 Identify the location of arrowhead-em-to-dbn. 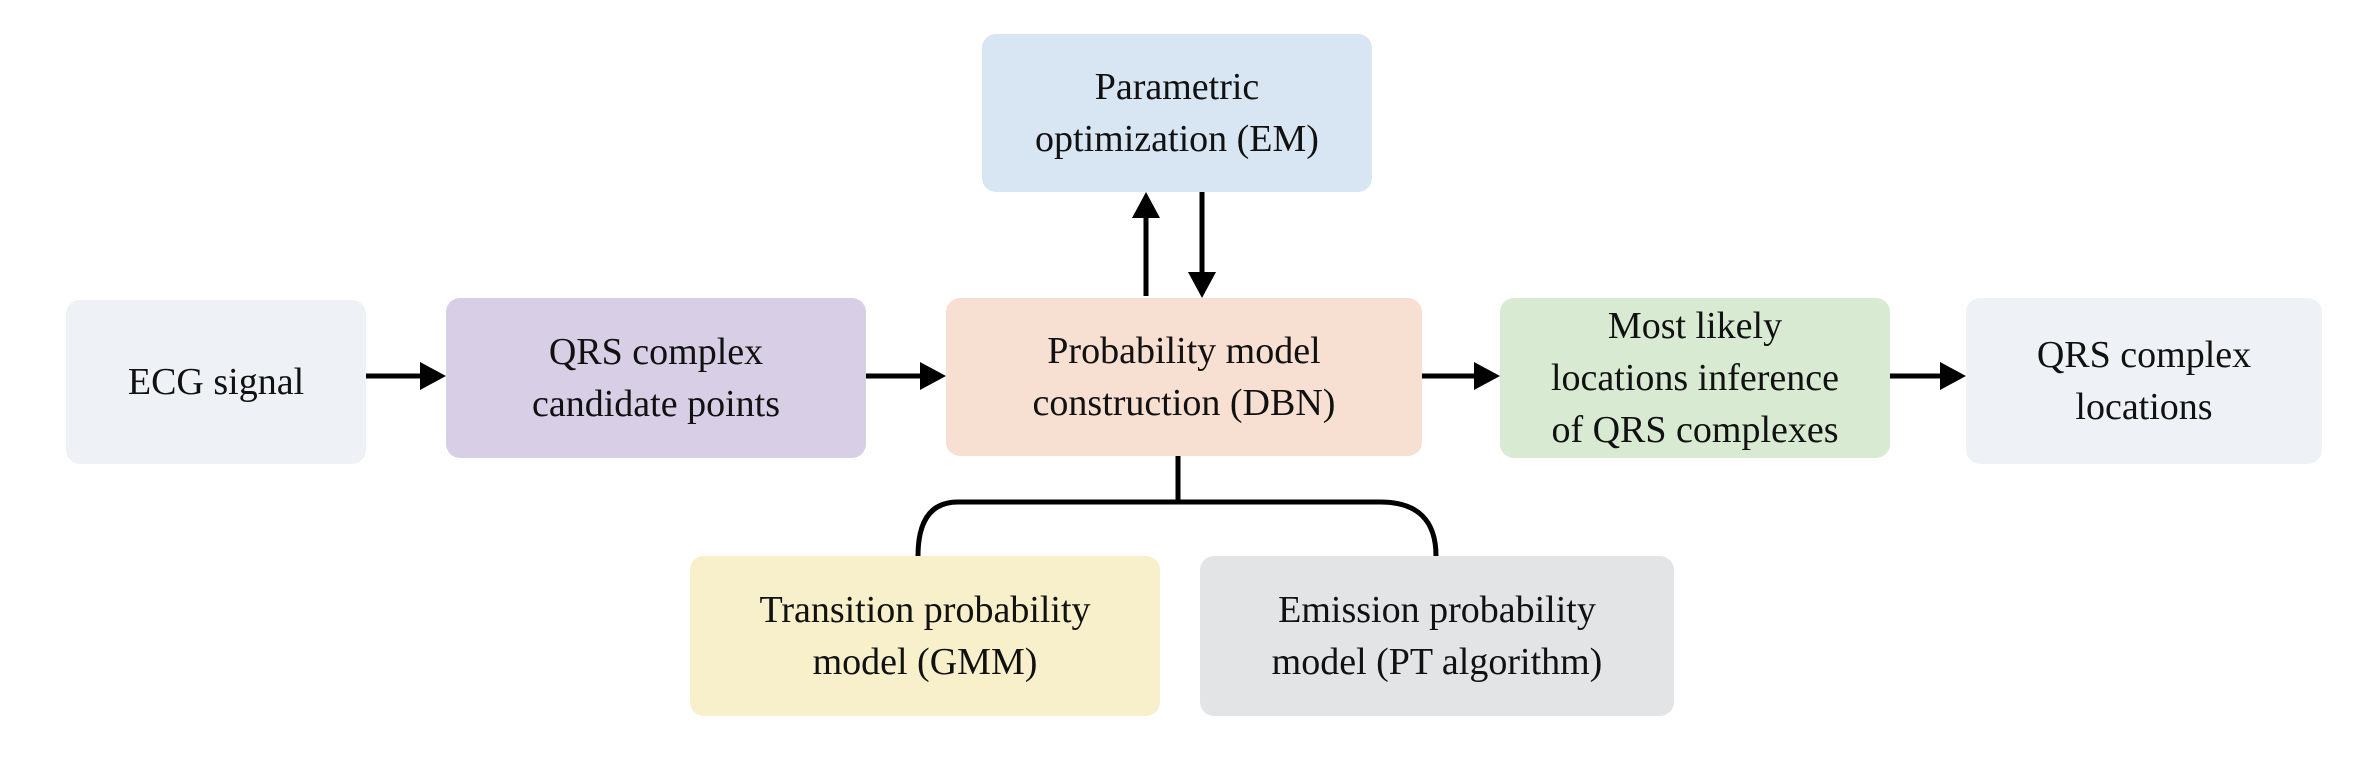
(1202, 285).